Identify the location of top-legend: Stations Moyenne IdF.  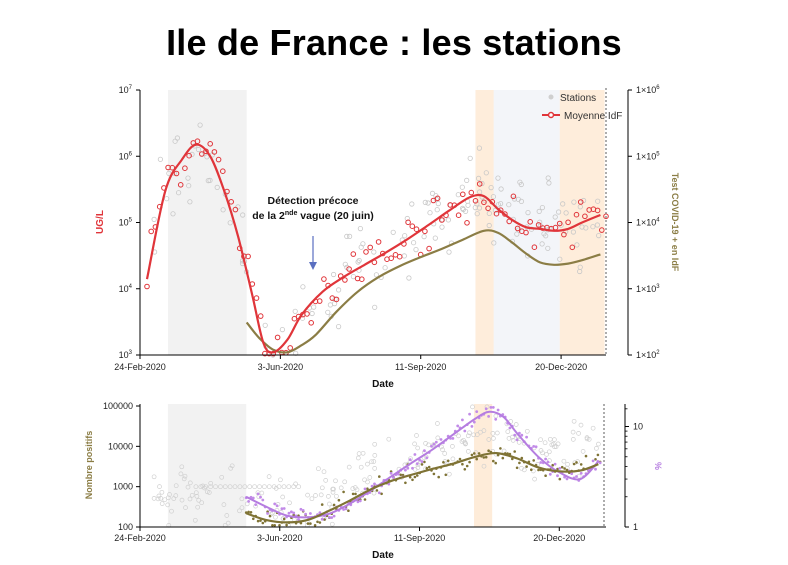
(582, 107).